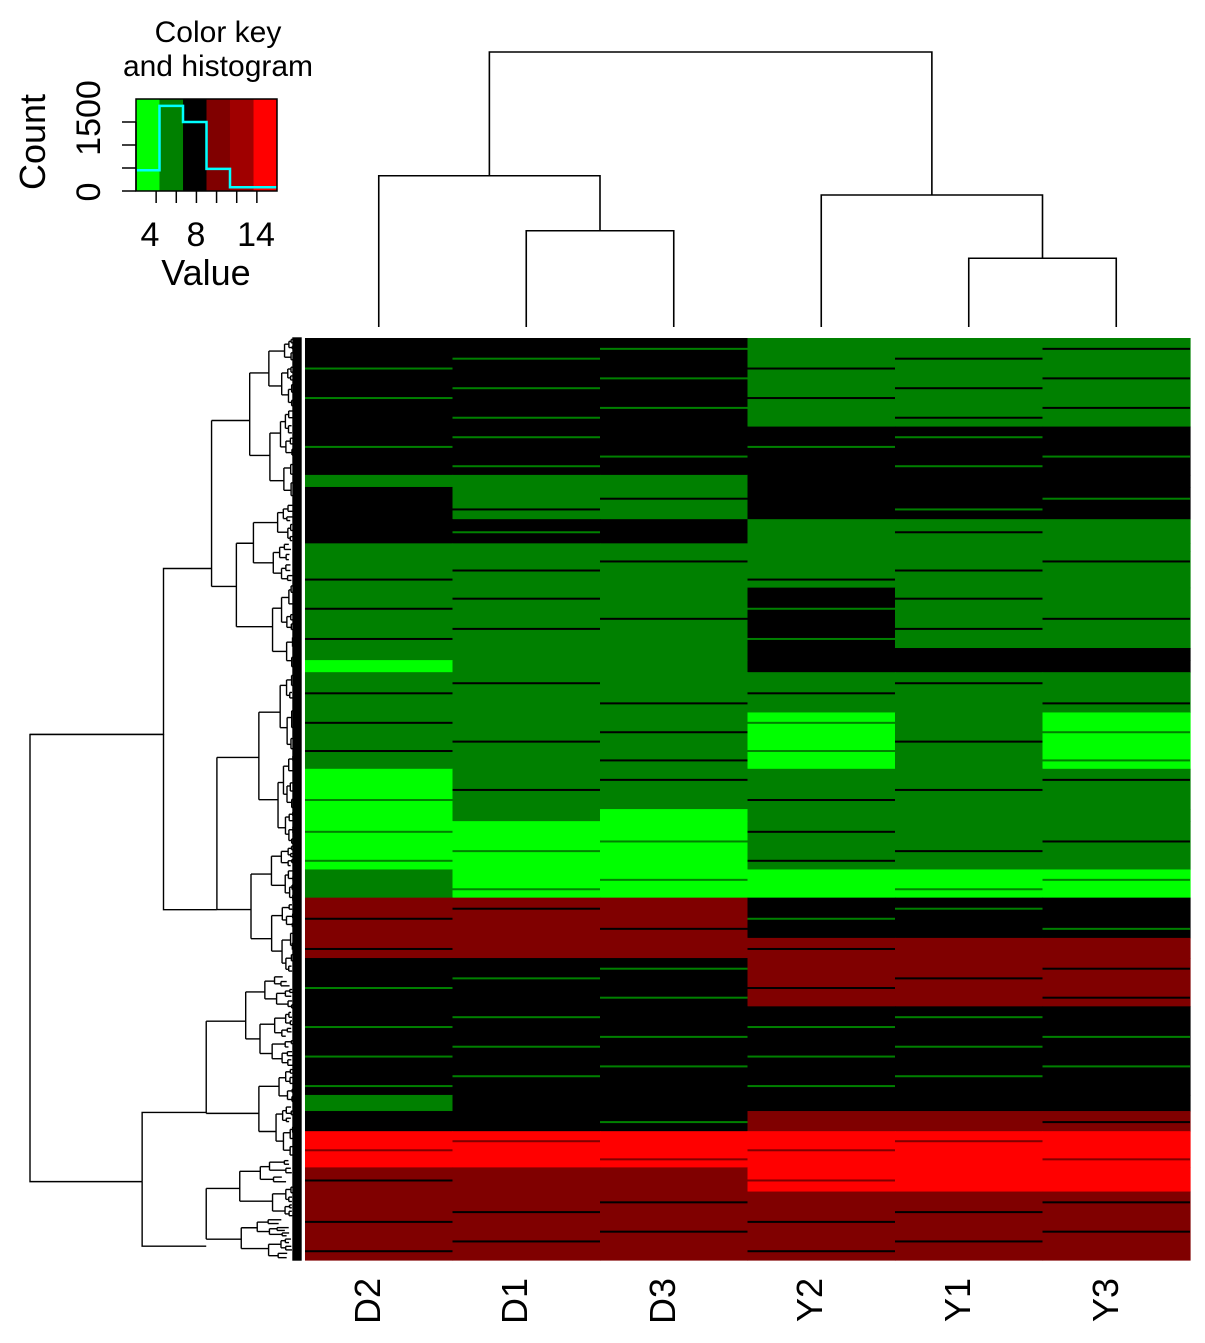 This screenshot has width=1205, height=1343. Describe the element at coordinates (736, 1301) in the screenshot. I see `column-labels: D2 D1 D3 Y2 Y1 Y3` at that location.